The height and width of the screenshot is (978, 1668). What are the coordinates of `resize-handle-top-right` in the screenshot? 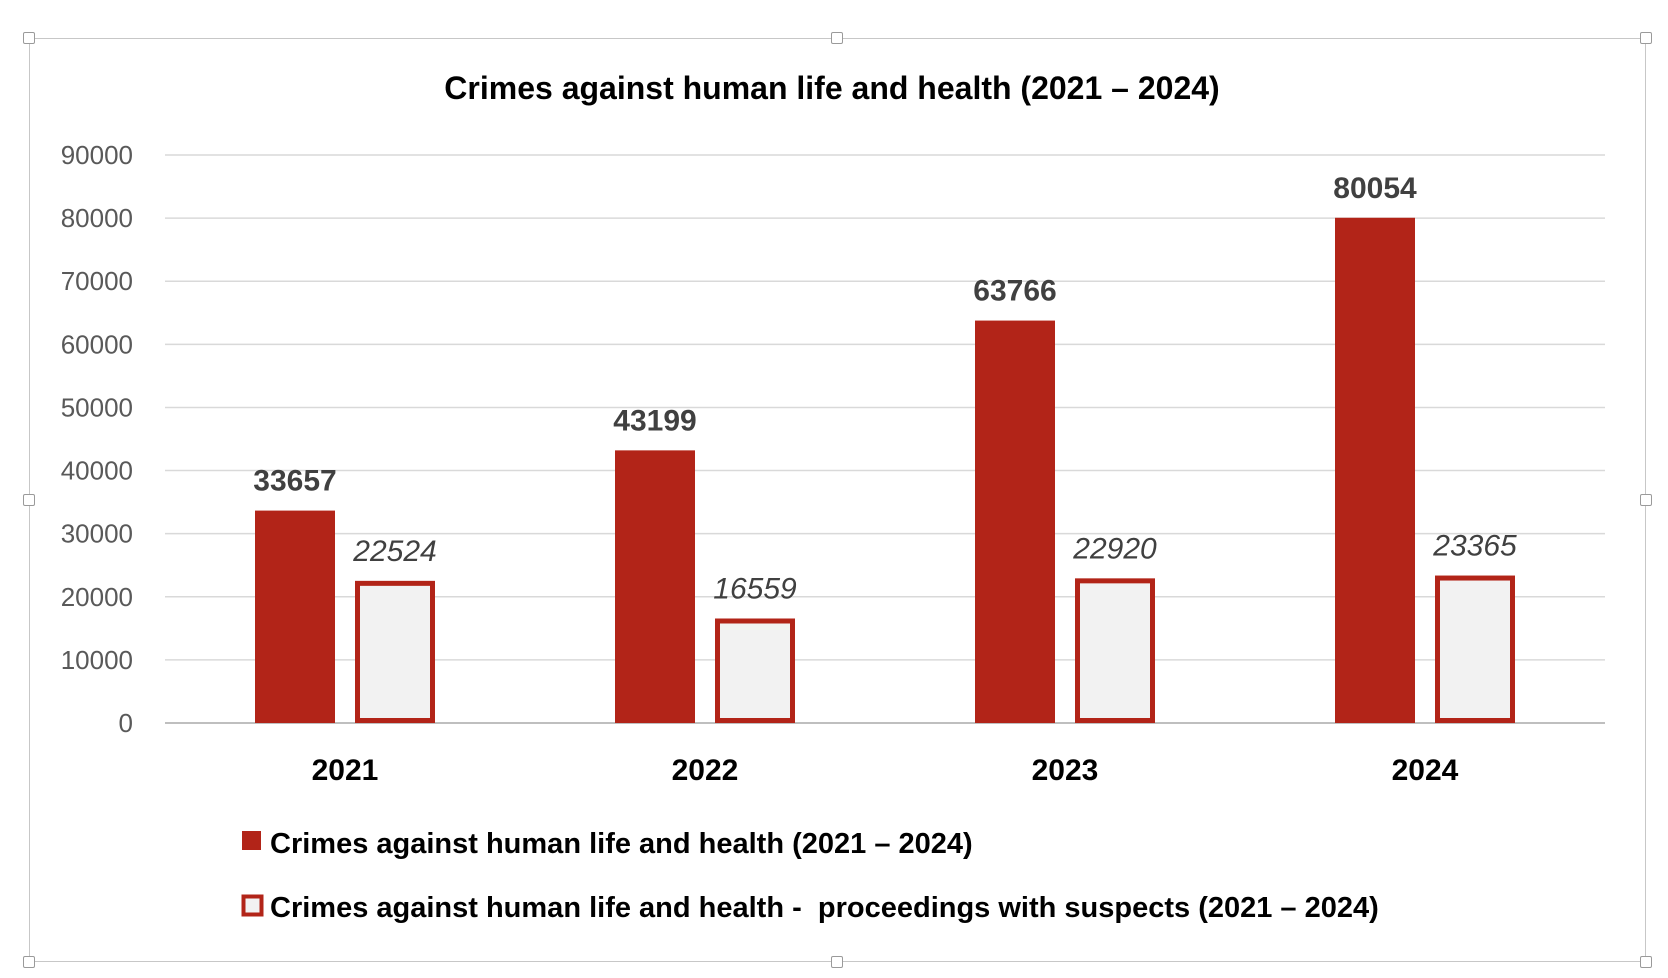 It's located at (1646, 38).